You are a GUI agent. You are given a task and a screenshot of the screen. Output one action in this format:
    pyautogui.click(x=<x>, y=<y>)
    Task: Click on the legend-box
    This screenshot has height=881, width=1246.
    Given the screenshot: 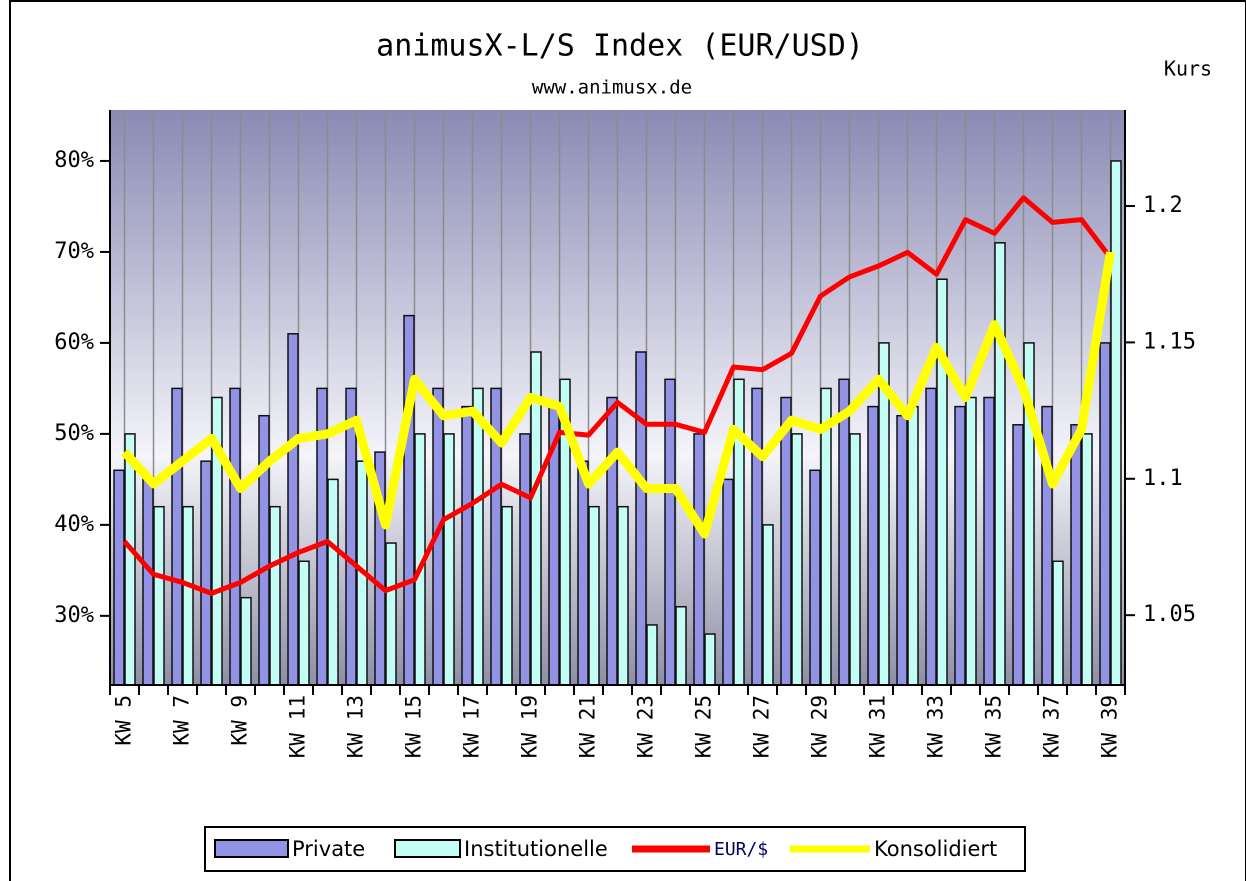 What is the action you would take?
    pyautogui.click(x=615, y=849)
    